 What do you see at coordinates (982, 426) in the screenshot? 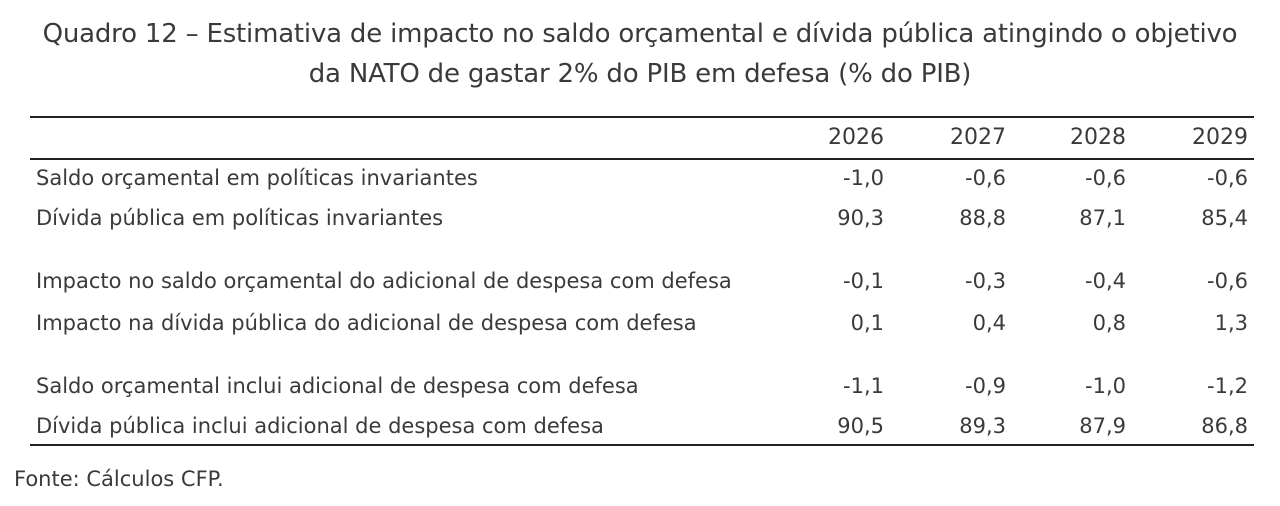
I see `row-value-2027: 89,3` at bounding box center [982, 426].